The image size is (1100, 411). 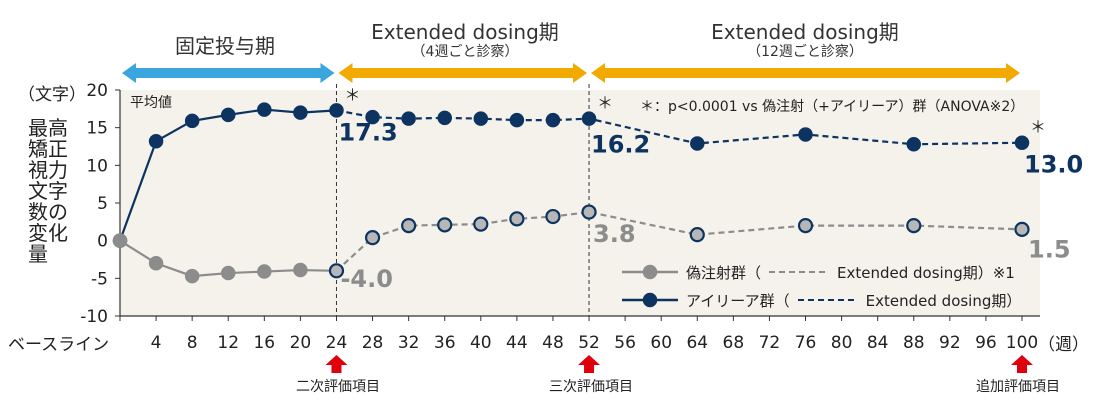 What do you see at coordinates (878, 343) in the screenshot?
I see `x-tick-label: 84` at bounding box center [878, 343].